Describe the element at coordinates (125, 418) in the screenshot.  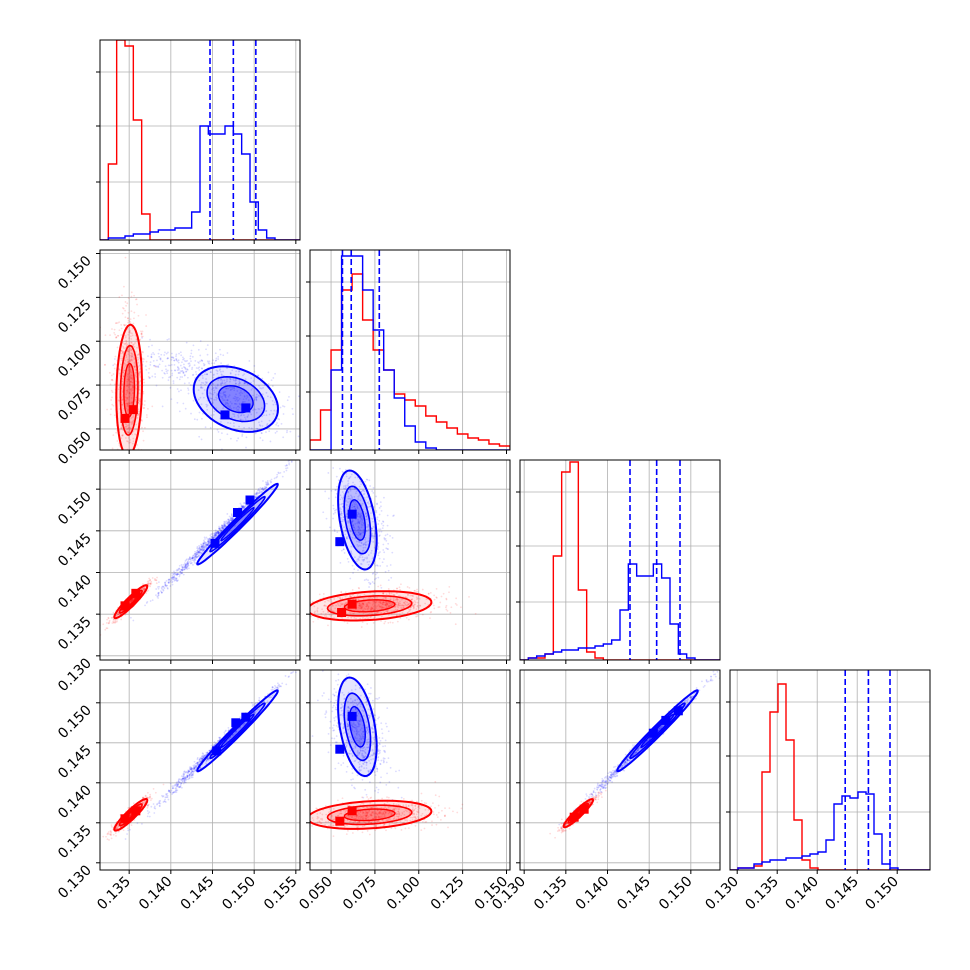
I see `density-peak` at that location.